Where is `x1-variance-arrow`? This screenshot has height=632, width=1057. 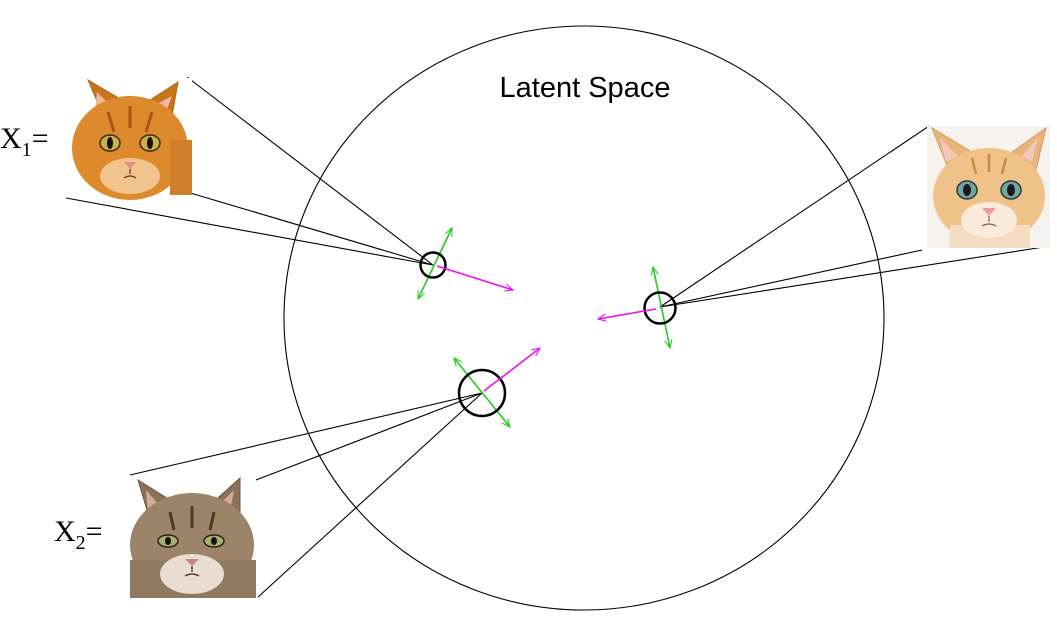 x1-variance-arrow is located at coordinates (435, 263).